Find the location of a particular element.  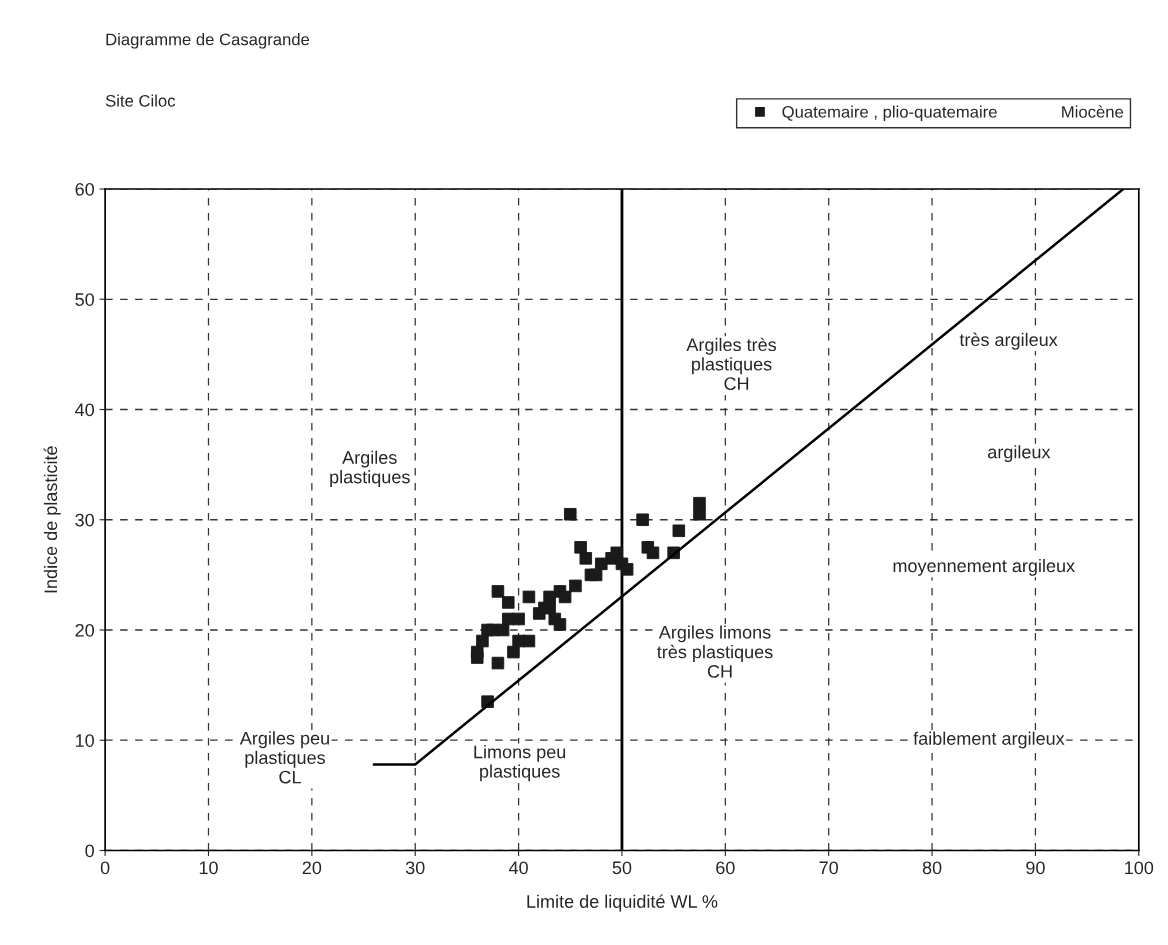

annotation: Argiles plastiques is located at coordinates (370, 468).